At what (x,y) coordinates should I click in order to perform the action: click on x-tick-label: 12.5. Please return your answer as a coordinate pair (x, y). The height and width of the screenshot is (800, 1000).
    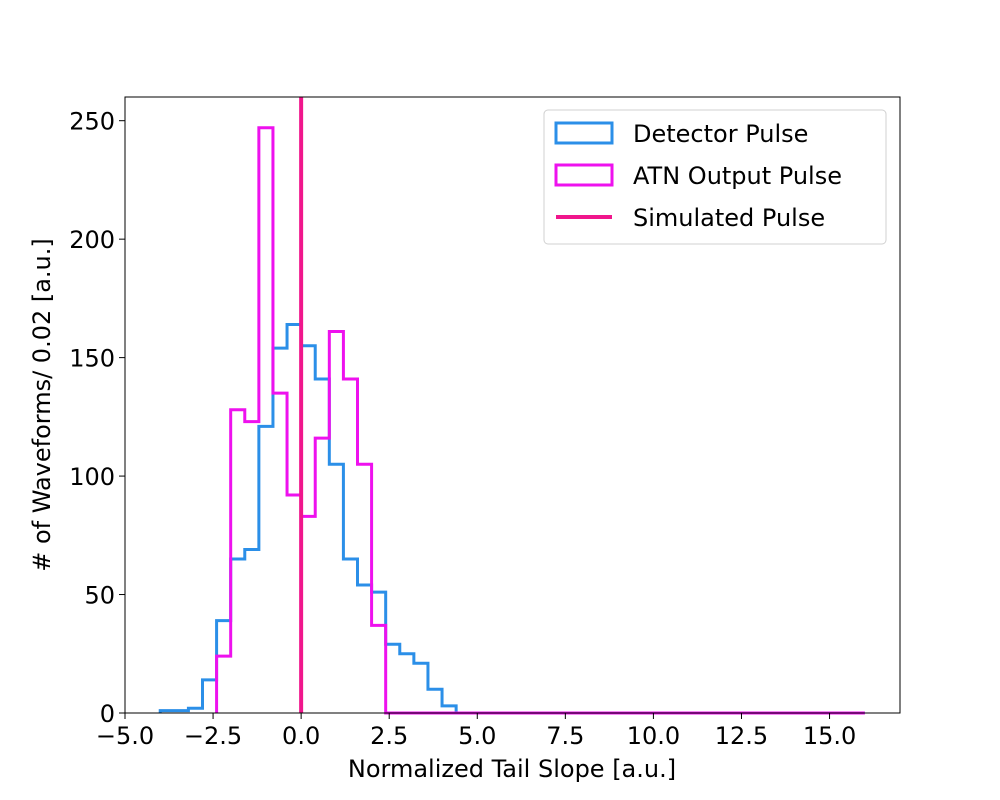
    Looking at the image, I should click on (741, 736).